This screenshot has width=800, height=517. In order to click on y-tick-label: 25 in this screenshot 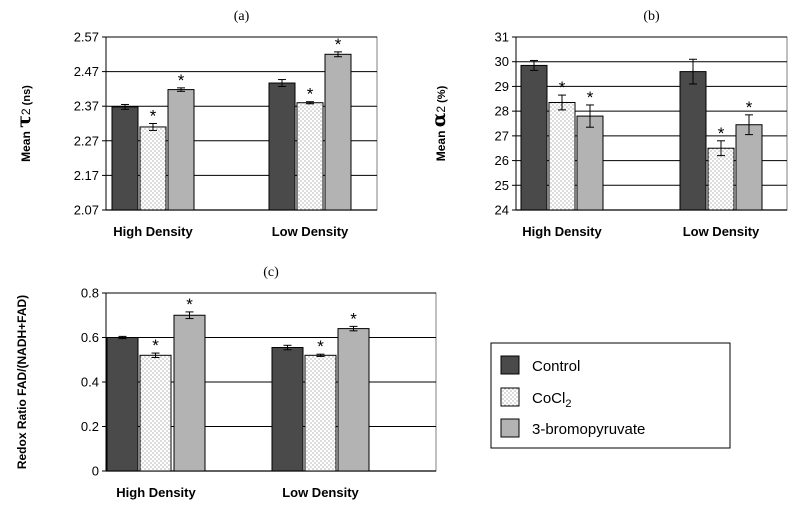, I will do `click(502, 185)`.